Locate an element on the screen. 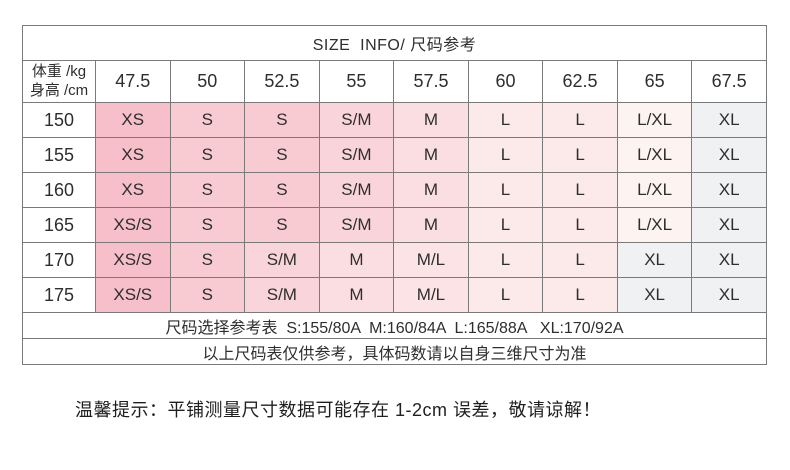 This screenshot has width=790, height=470. weight-header-cell: 50 is located at coordinates (207, 81).